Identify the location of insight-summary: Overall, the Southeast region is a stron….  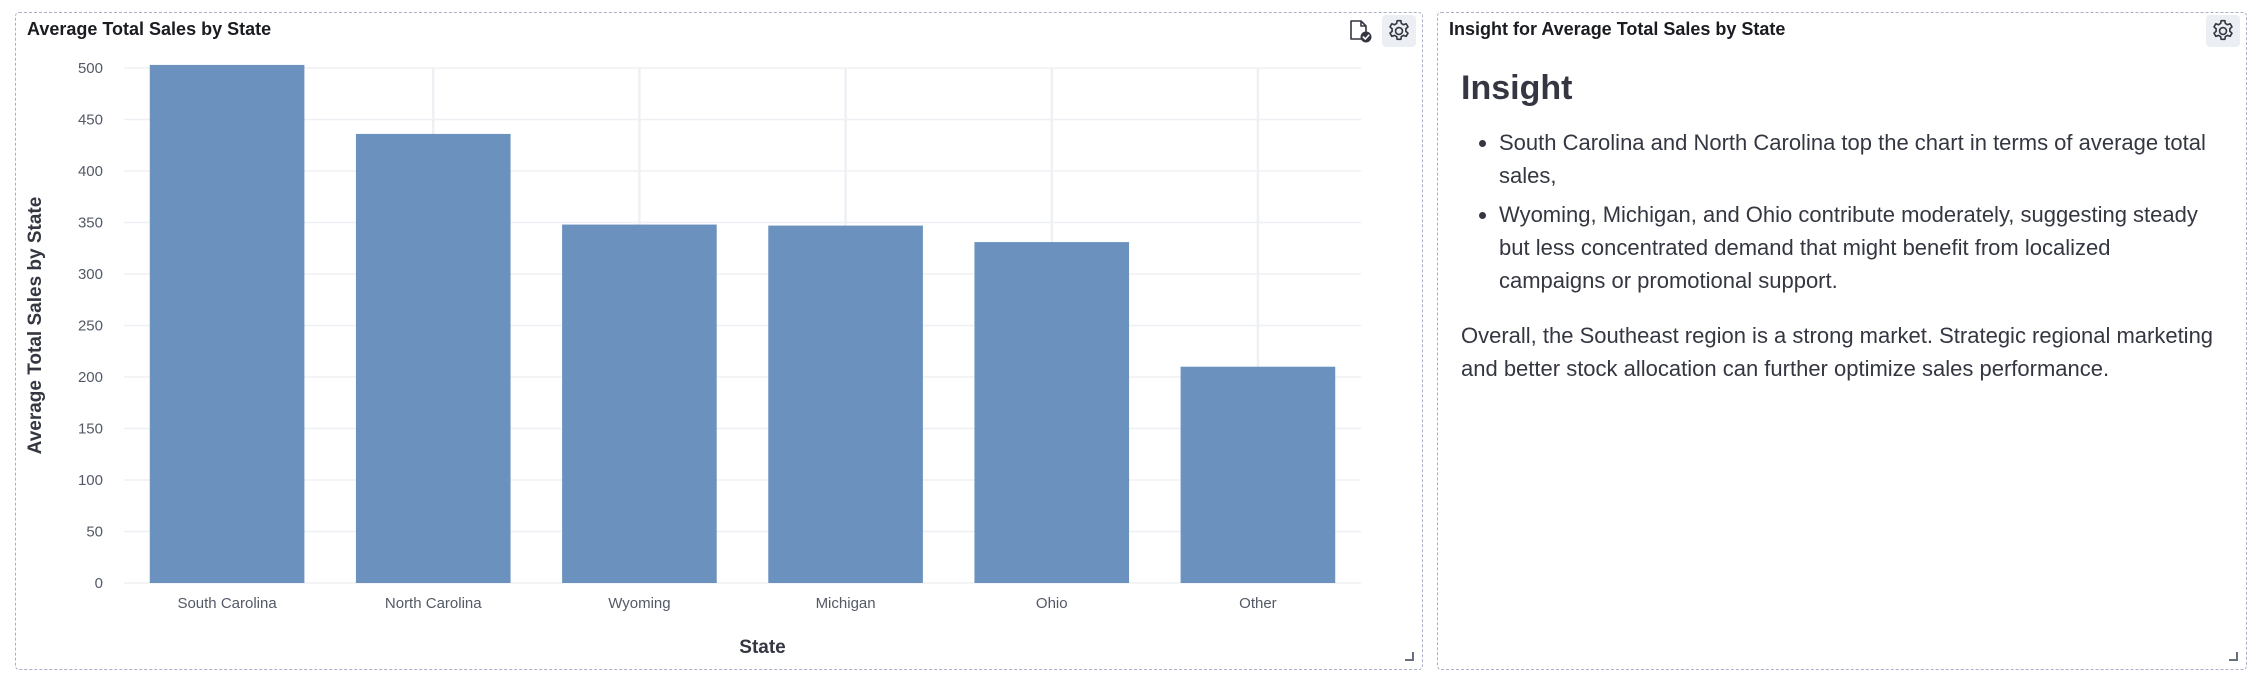
(1837, 352).